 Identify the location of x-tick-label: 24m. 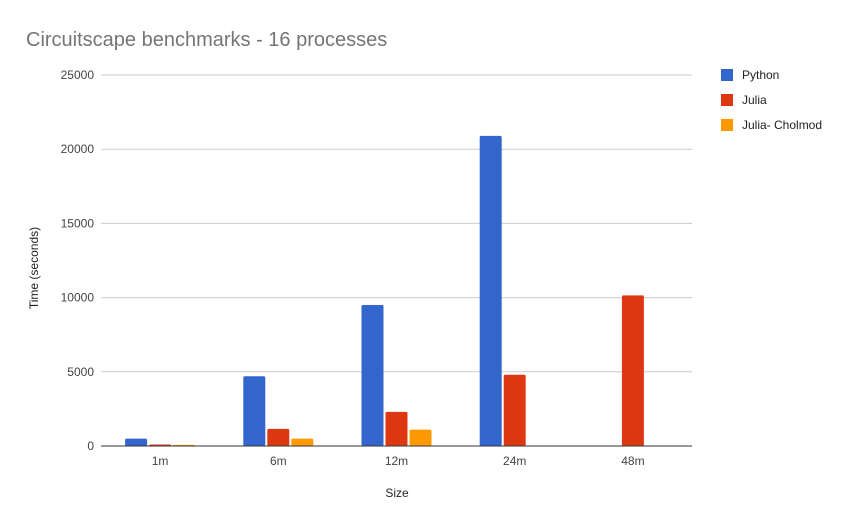
(514, 461).